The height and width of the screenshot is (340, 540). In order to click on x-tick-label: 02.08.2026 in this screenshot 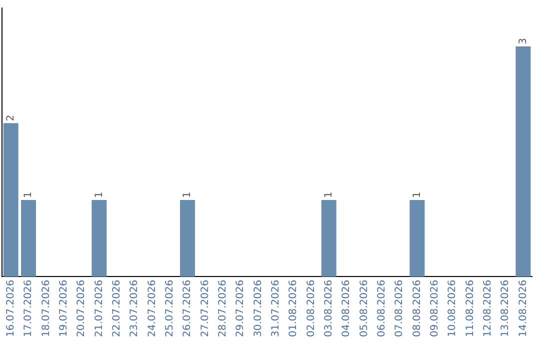, I will do `click(311, 309)`.